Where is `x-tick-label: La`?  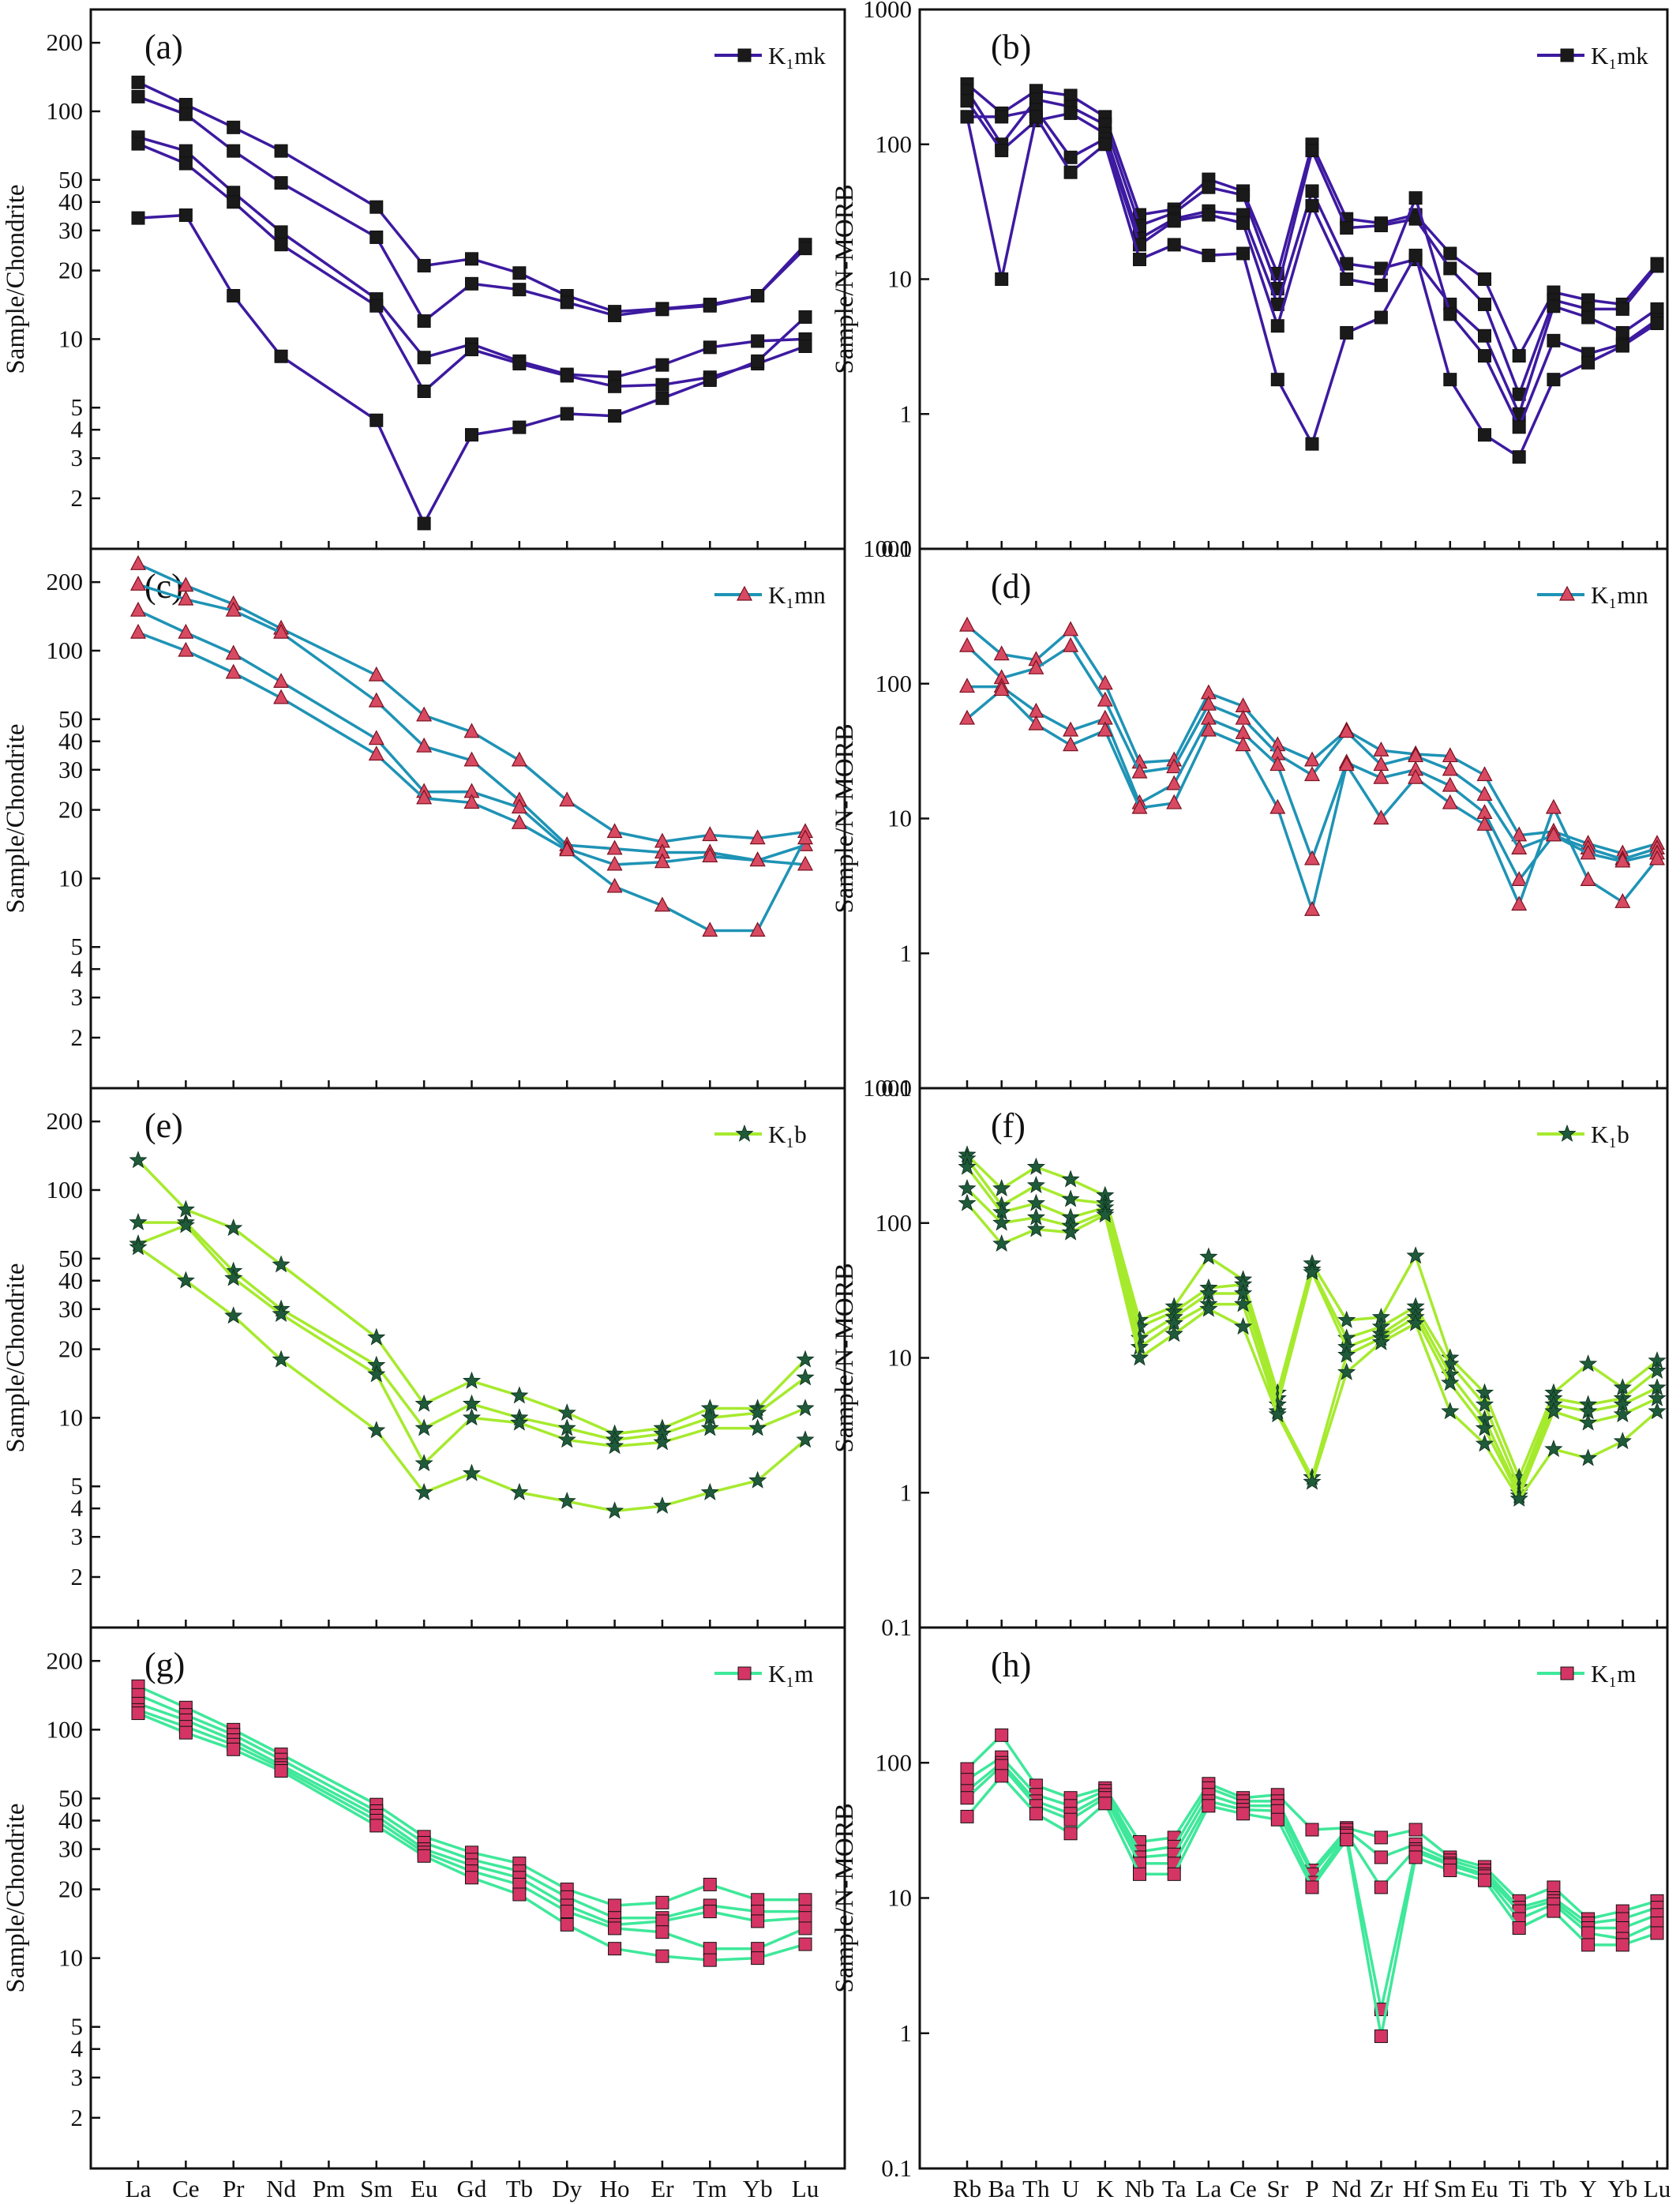
x-tick-label: La is located at coordinates (139, 2188).